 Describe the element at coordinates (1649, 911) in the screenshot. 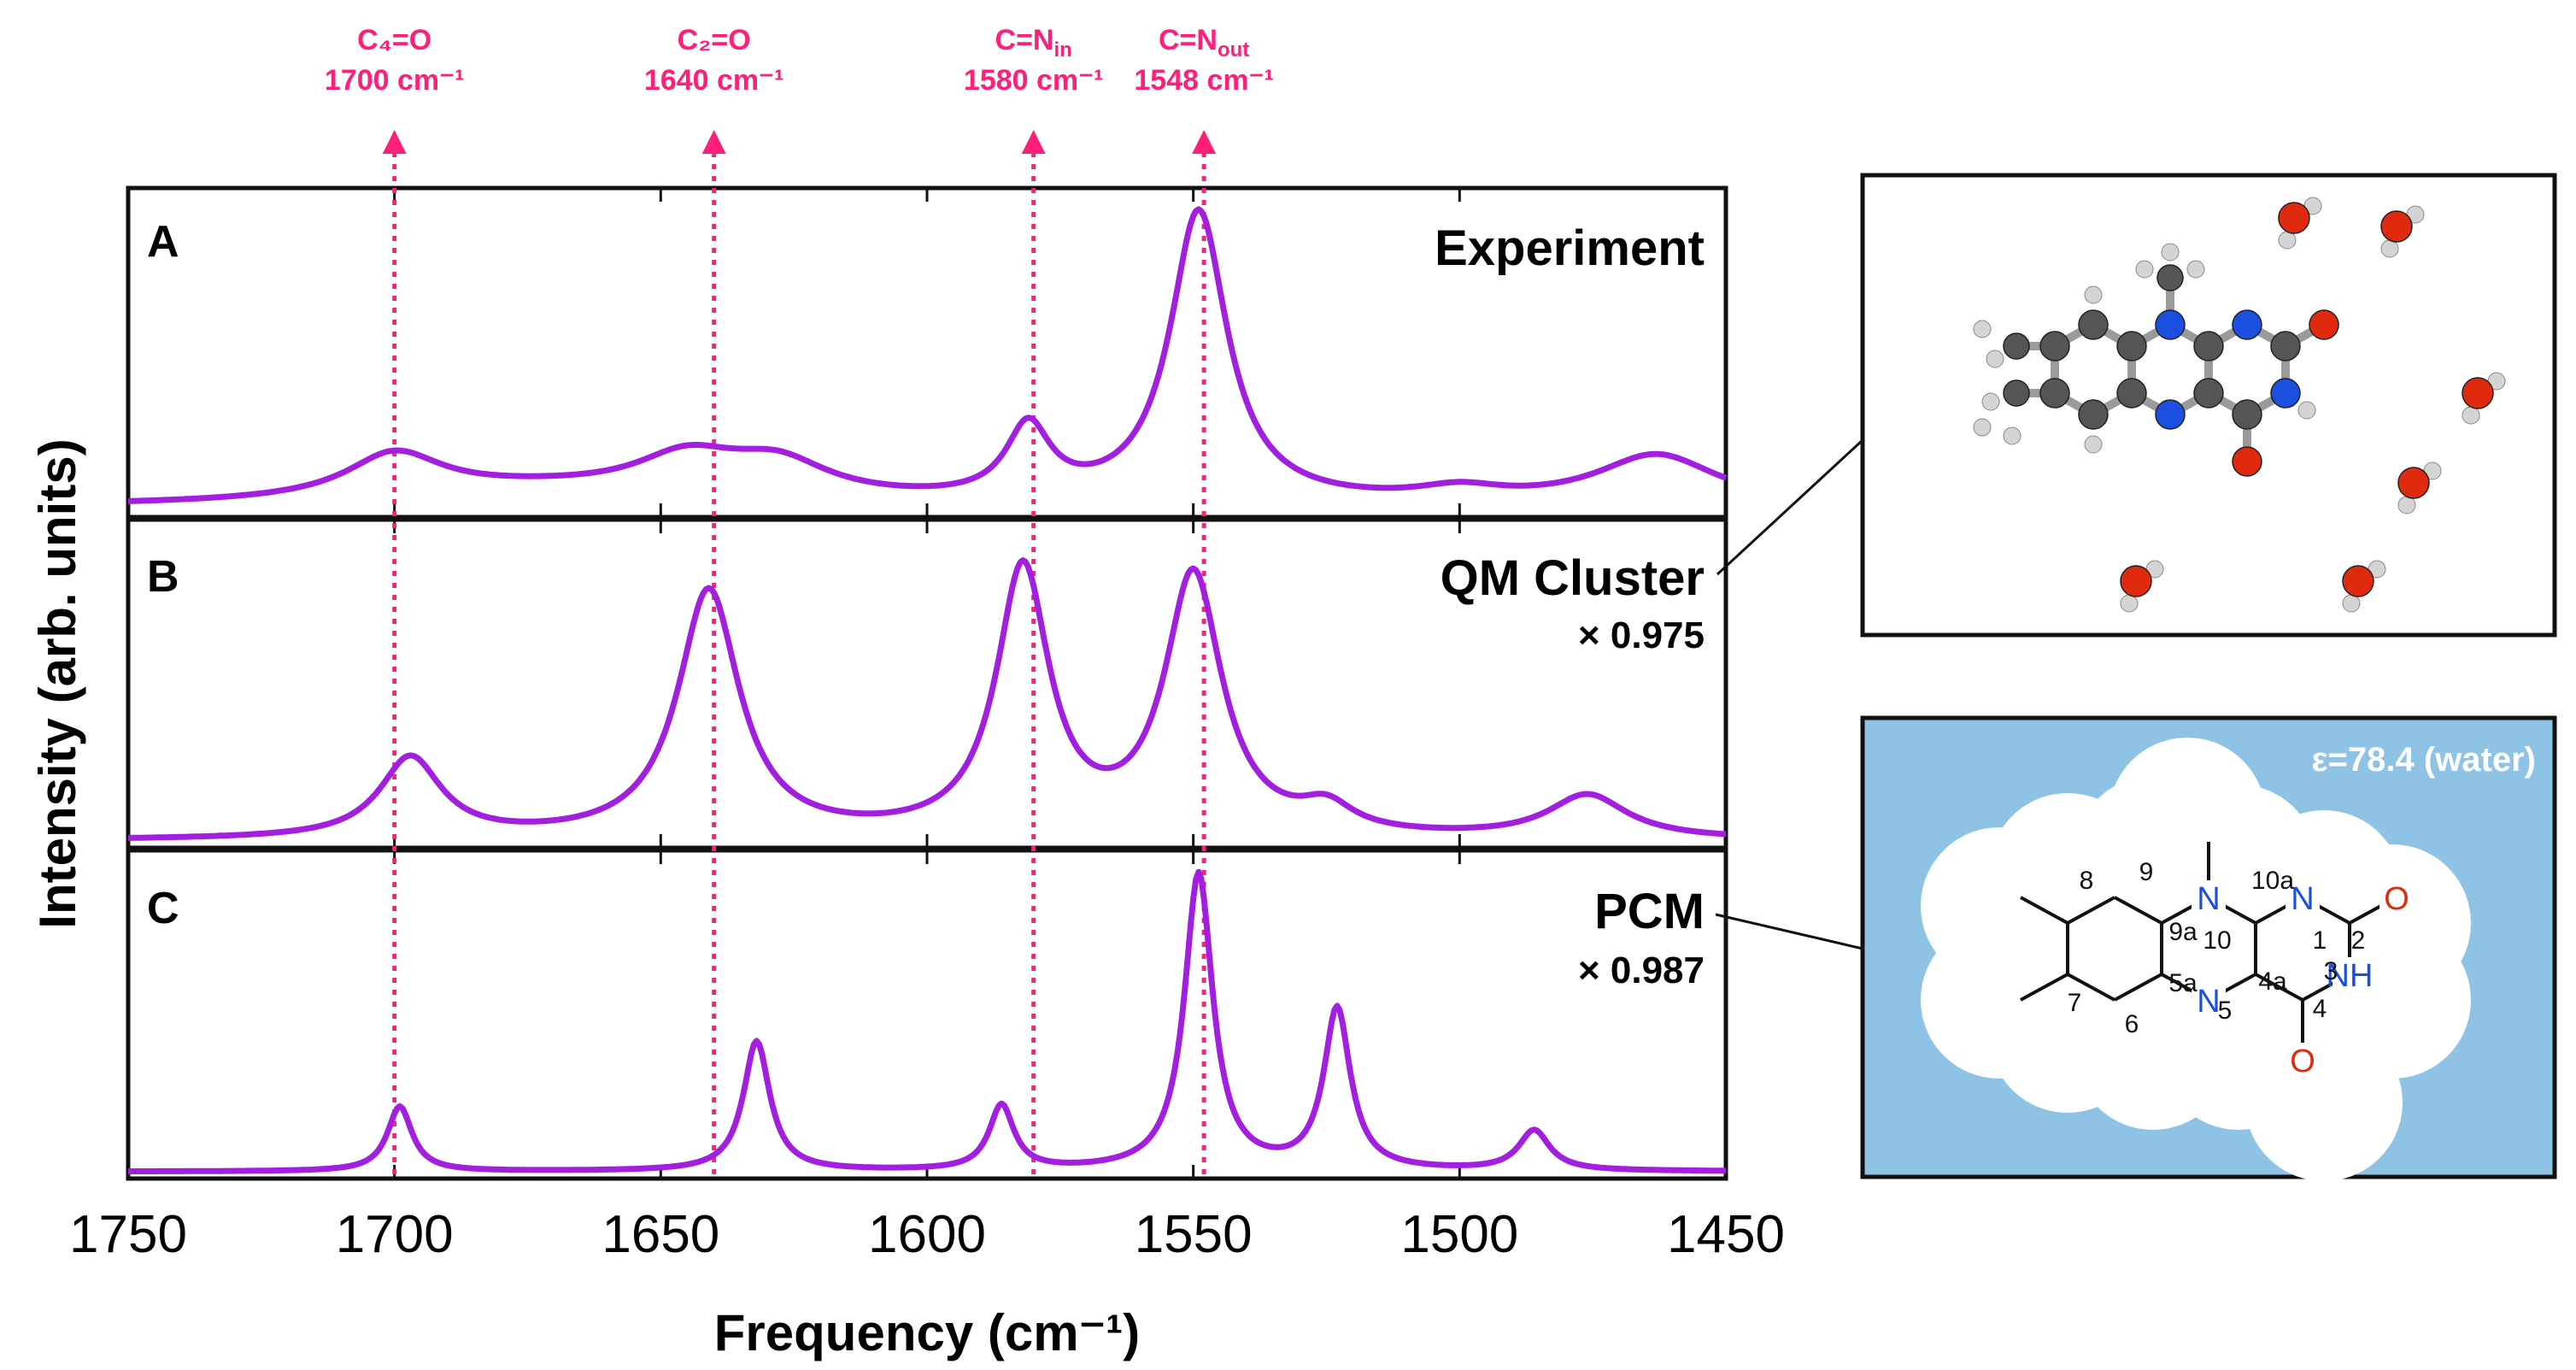

I see `panel-c-title: PCM` at that location.